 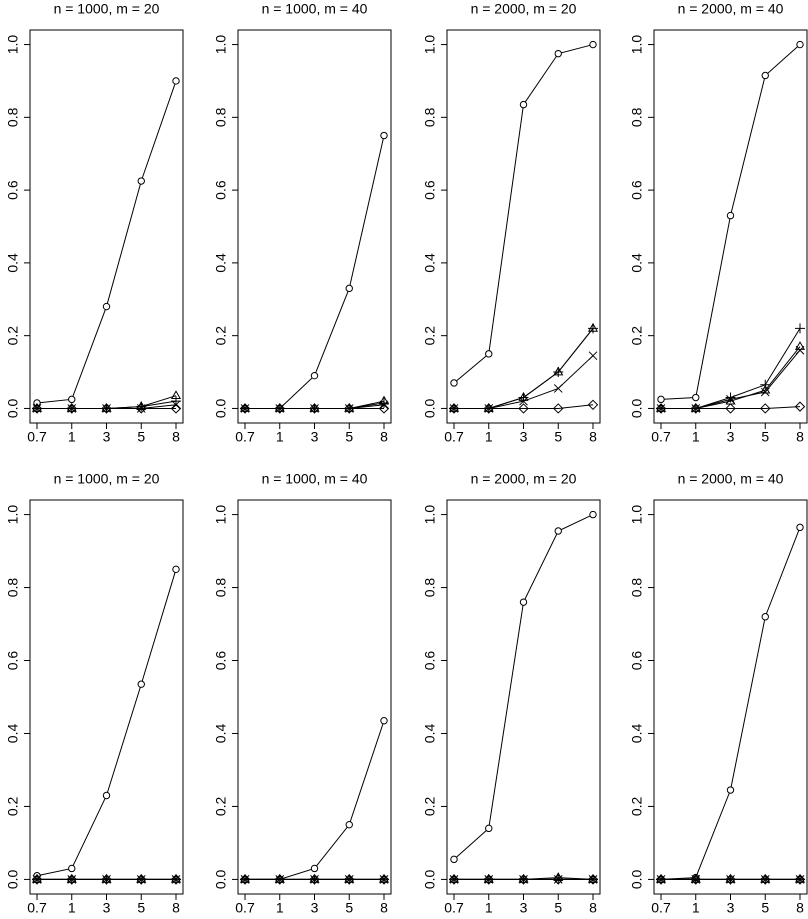 What do you see at coordinates (800, 345) in the screenshot?
I see `marker-triangle` at bounding box center [800, 345].